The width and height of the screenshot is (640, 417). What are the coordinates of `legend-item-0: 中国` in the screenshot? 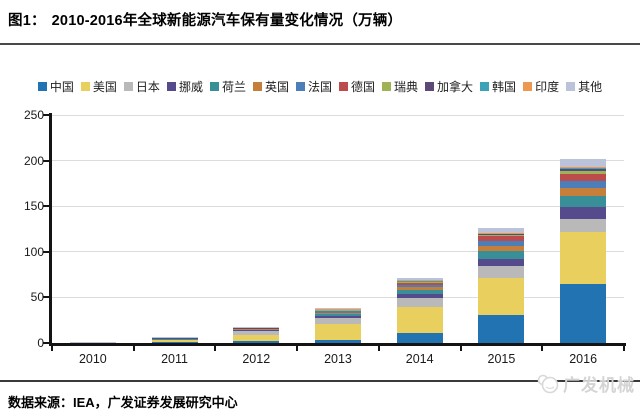 It's located at (55, 86).